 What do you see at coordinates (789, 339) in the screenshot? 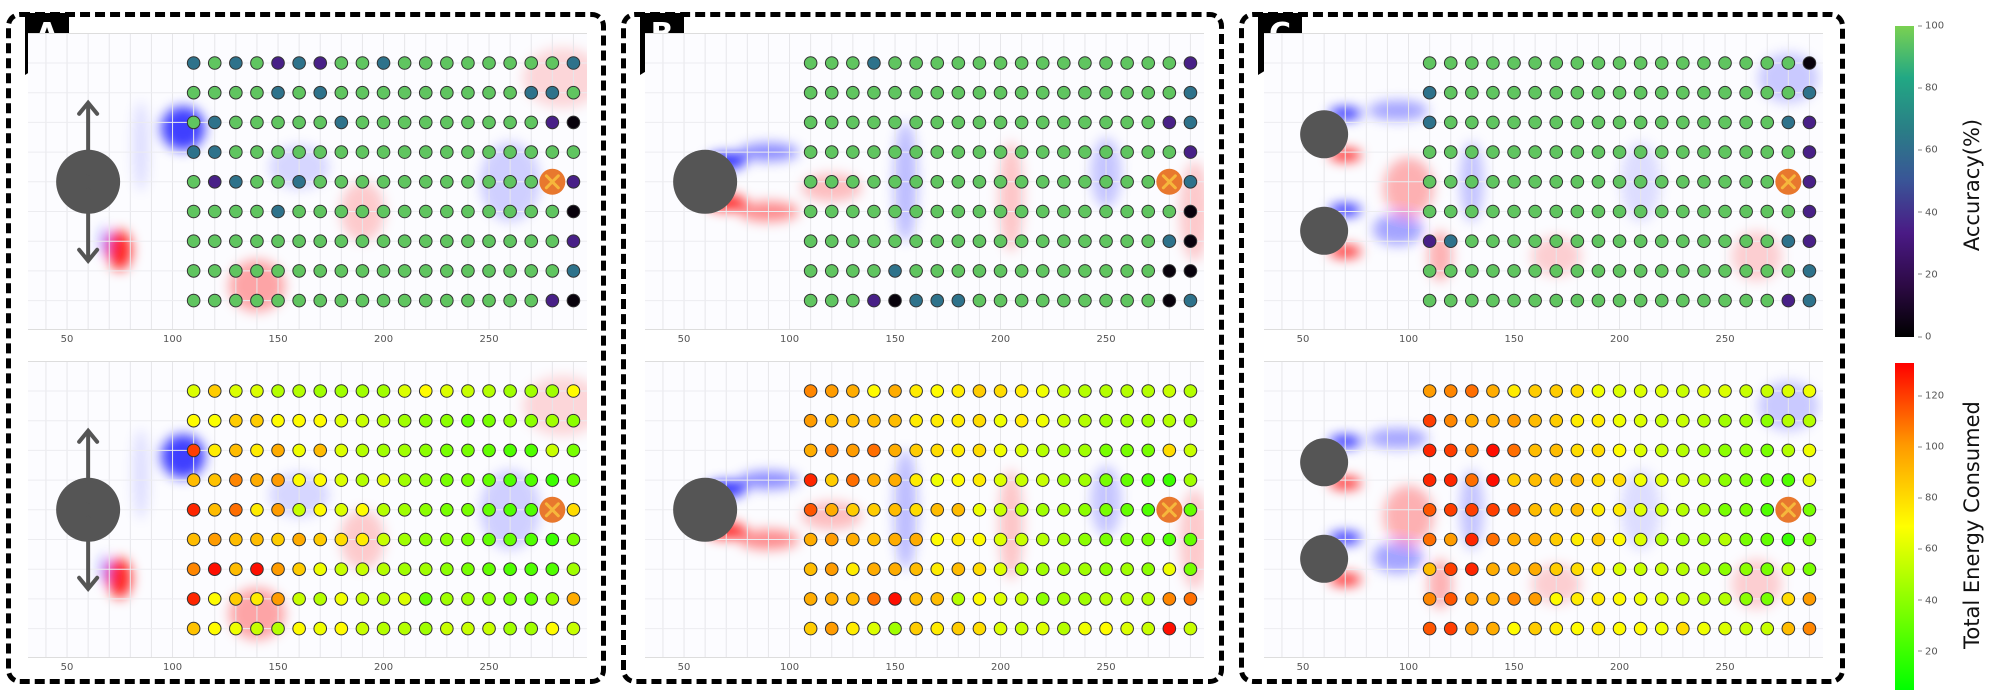
I see `x-tick-label: 100` at bounding box center [789, 339].